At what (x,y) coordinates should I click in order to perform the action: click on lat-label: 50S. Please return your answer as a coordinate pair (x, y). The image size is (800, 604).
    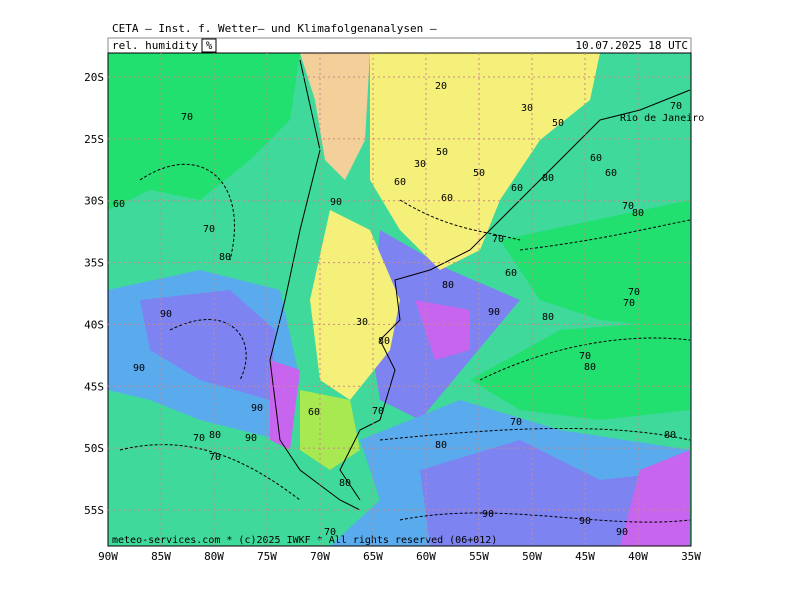
    Looking at the image, I should click on (94, 448).